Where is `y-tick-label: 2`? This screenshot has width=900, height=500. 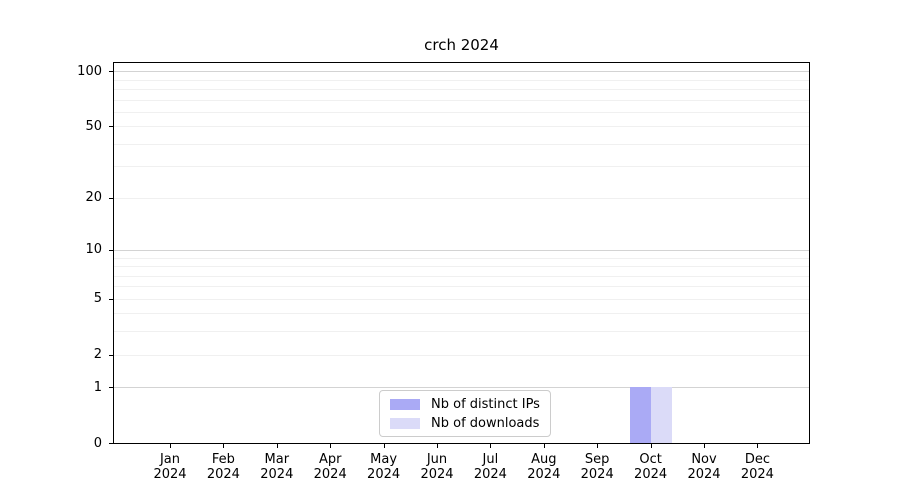
y-tick-label: 2 is located at coordinates (97, 354).